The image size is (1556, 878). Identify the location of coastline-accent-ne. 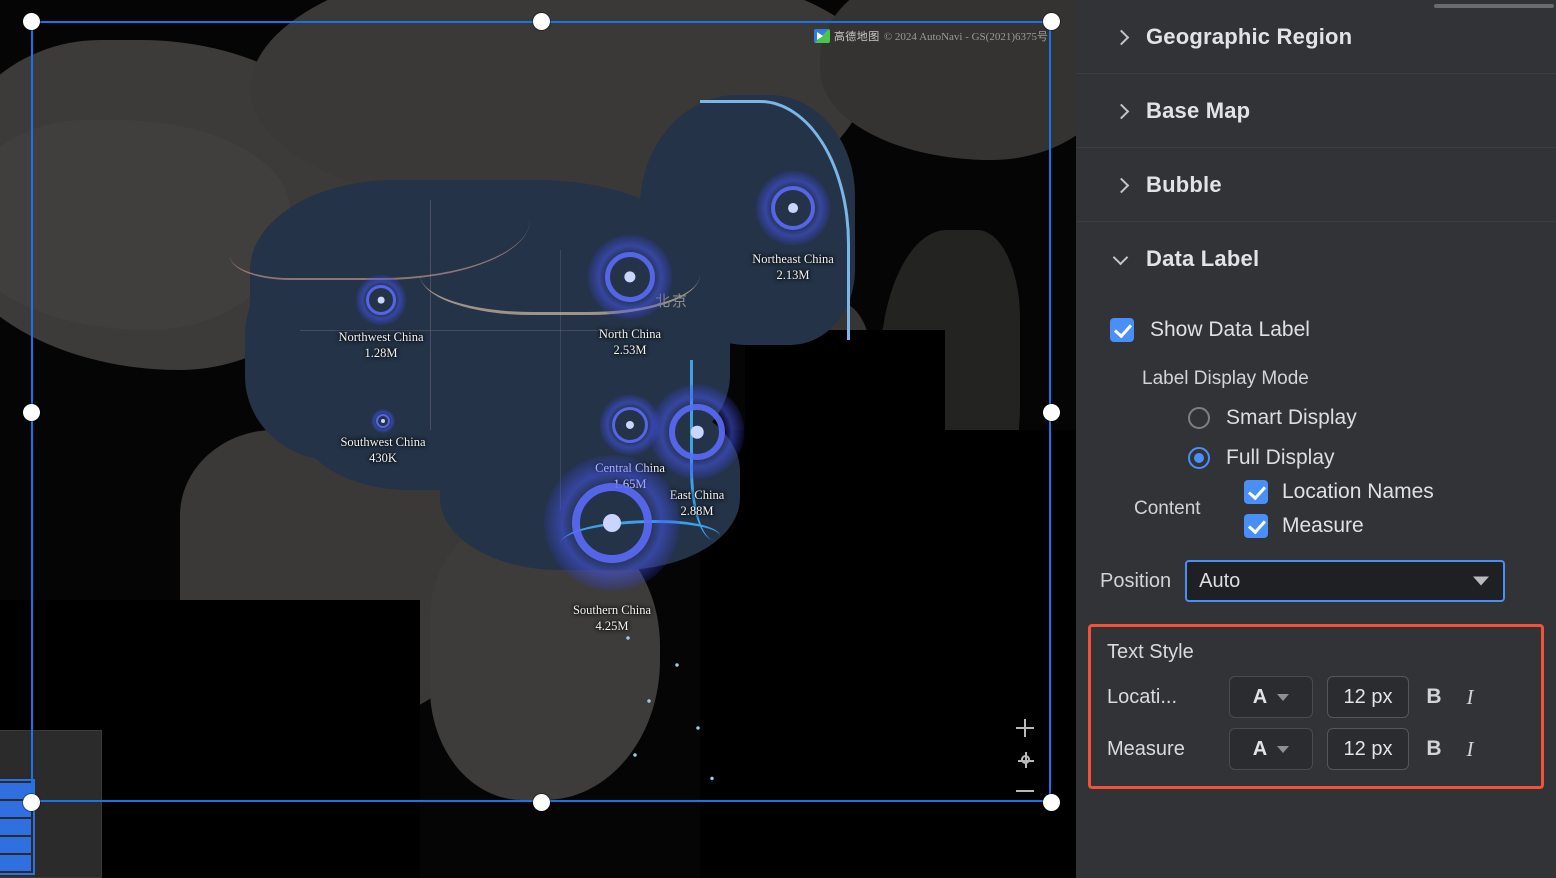
(775, 220).